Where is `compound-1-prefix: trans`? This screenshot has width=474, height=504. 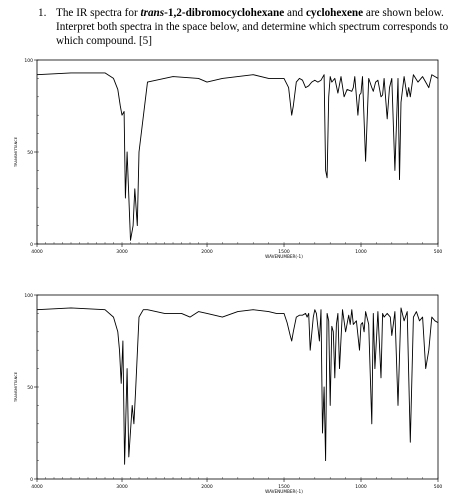 compound-1-prefix: trans is located at coordinates (152, 13).